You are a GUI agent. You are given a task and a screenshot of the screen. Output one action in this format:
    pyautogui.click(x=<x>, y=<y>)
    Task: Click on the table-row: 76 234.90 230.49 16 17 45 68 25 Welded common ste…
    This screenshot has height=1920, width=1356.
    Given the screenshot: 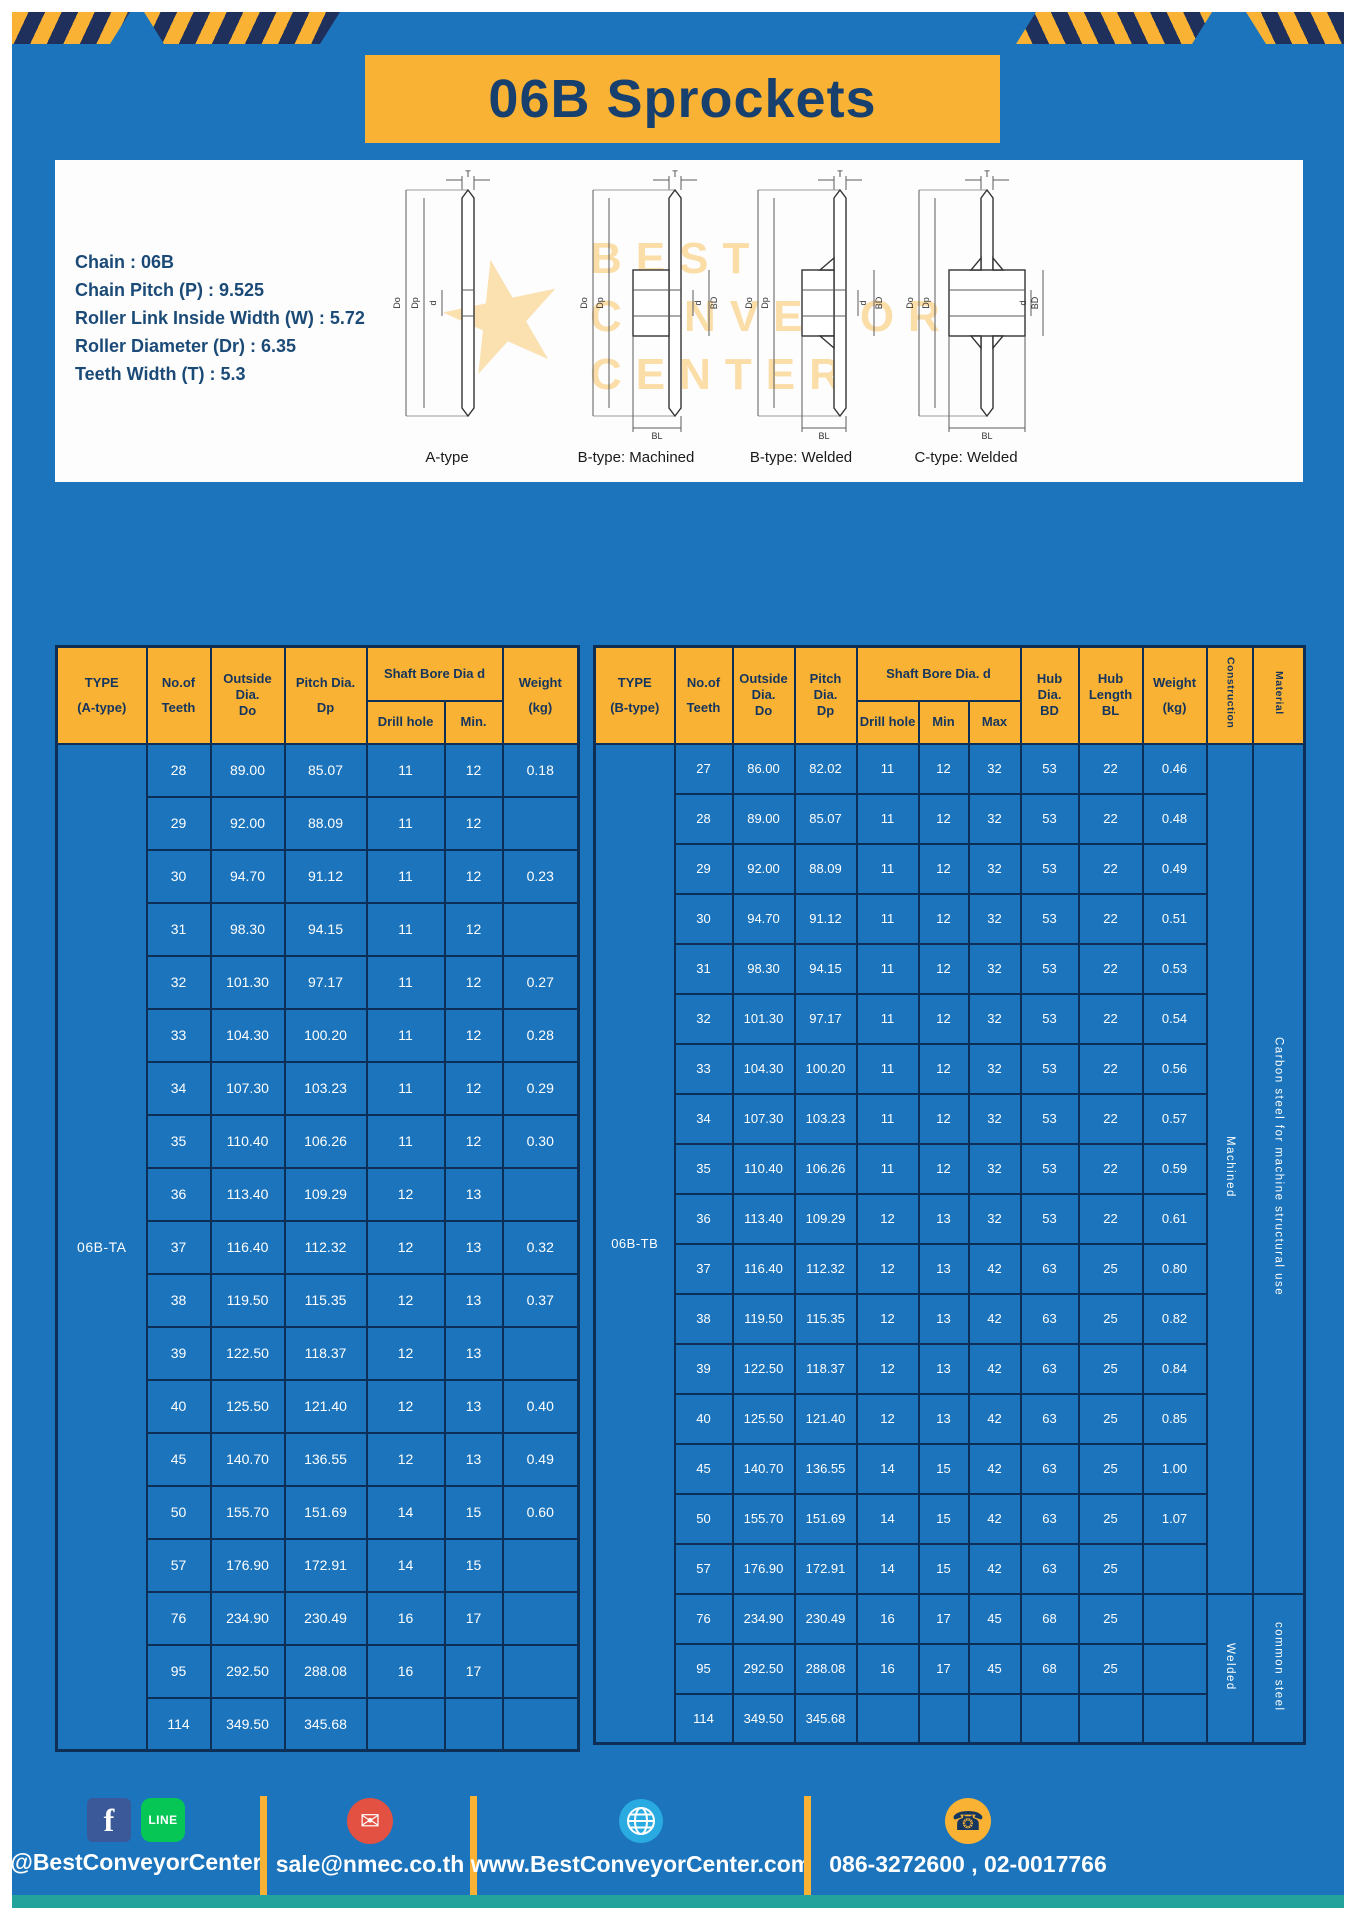 What is the action you would take?
    pyautogui.click(x=950, y=1668)
    